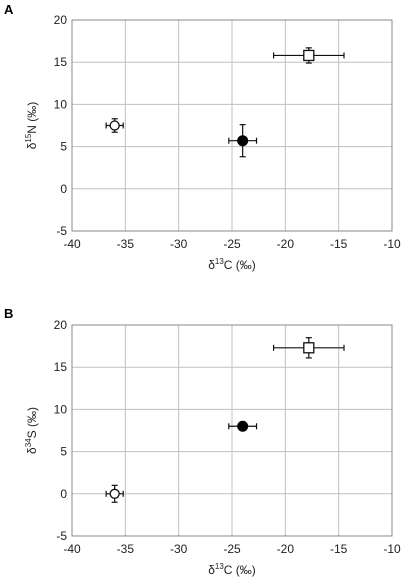  Describe the element at coordinates (32, 118) in the screenshot. I see `y-axis-title-element: N (‰)` at that location.